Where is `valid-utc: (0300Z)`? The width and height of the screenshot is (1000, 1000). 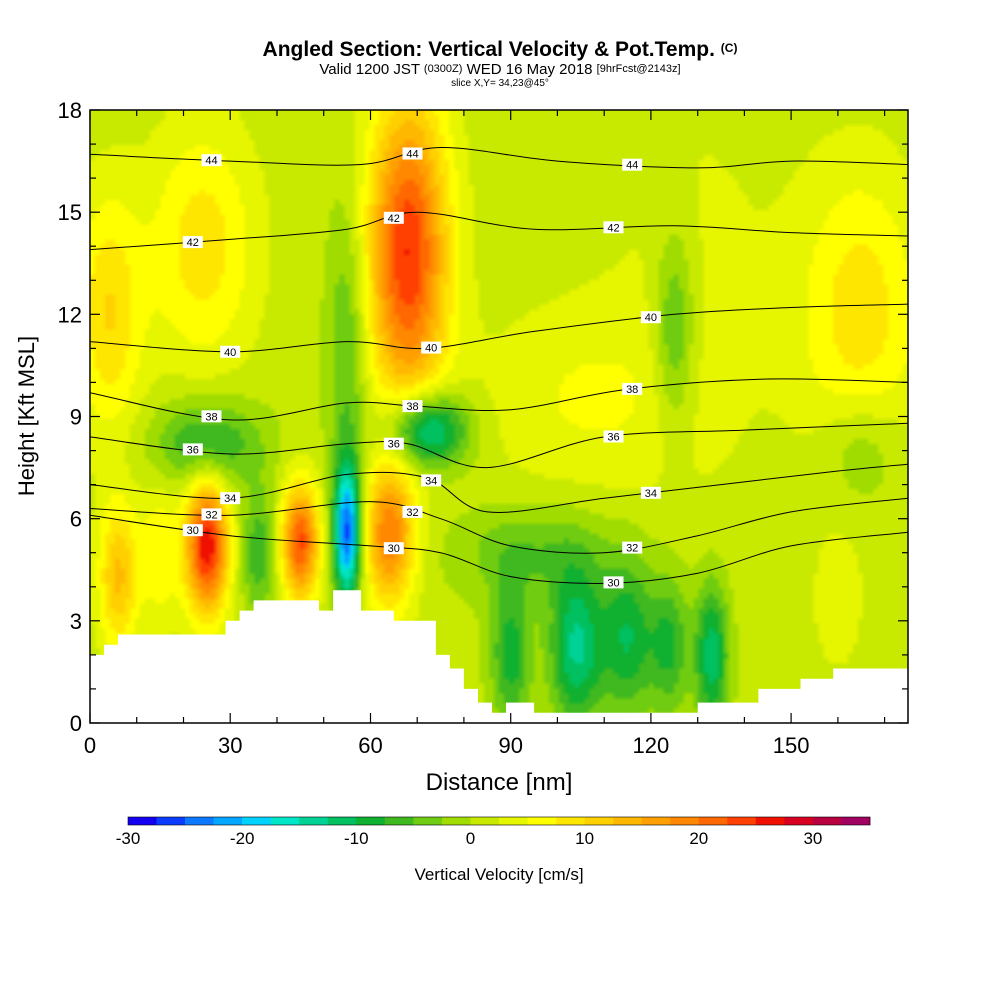 valid-utc: (0300Z) is located at coordinates (443, 69).